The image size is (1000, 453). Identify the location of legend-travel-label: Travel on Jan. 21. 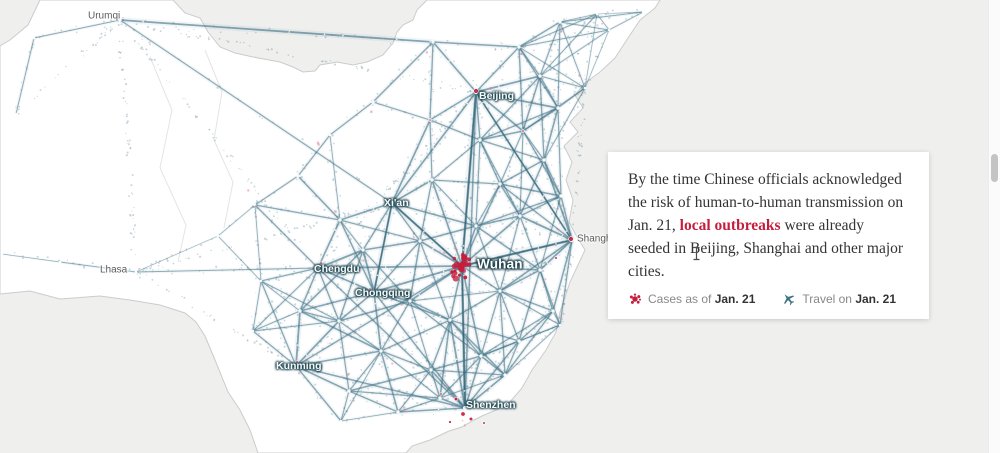
(849, 299).